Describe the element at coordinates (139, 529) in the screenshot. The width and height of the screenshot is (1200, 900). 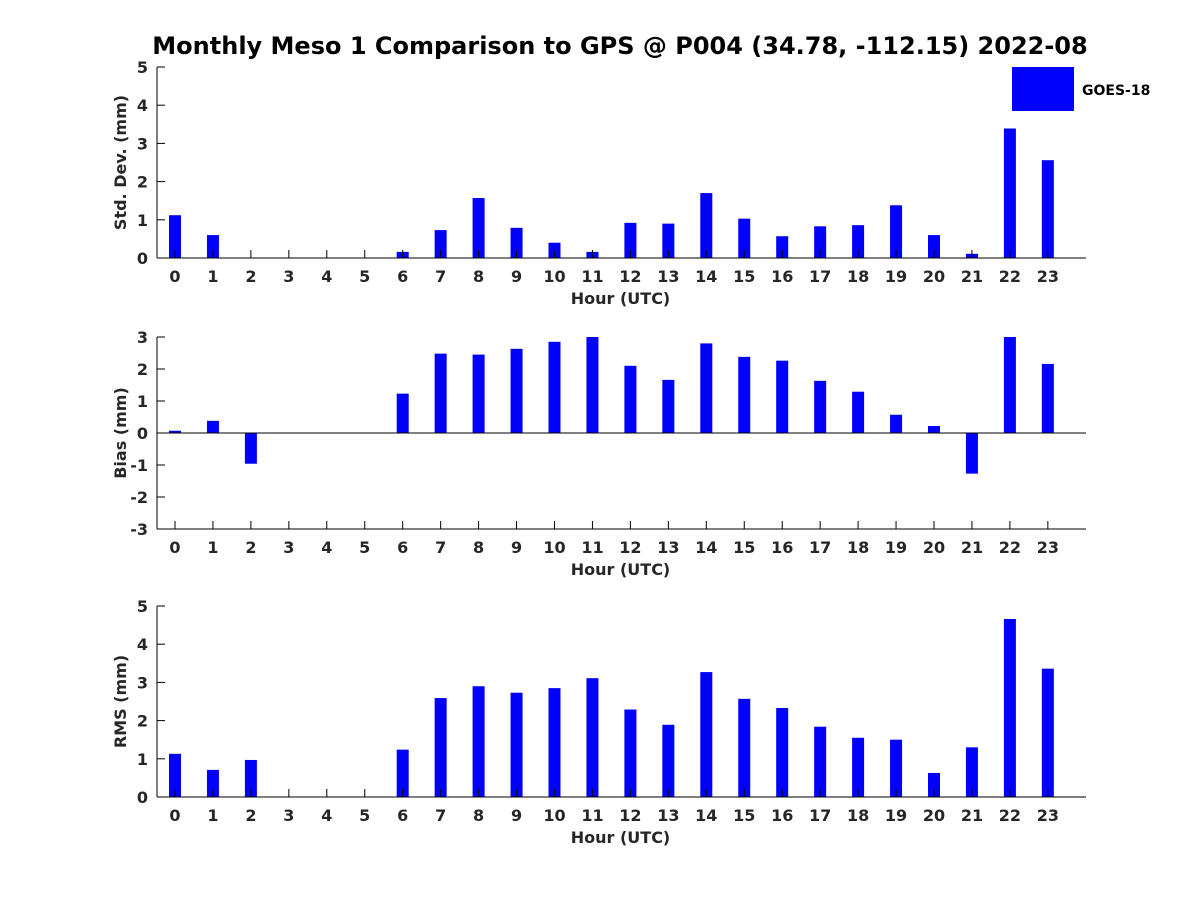
I see `bias-y-tick-label: -3` at that location.